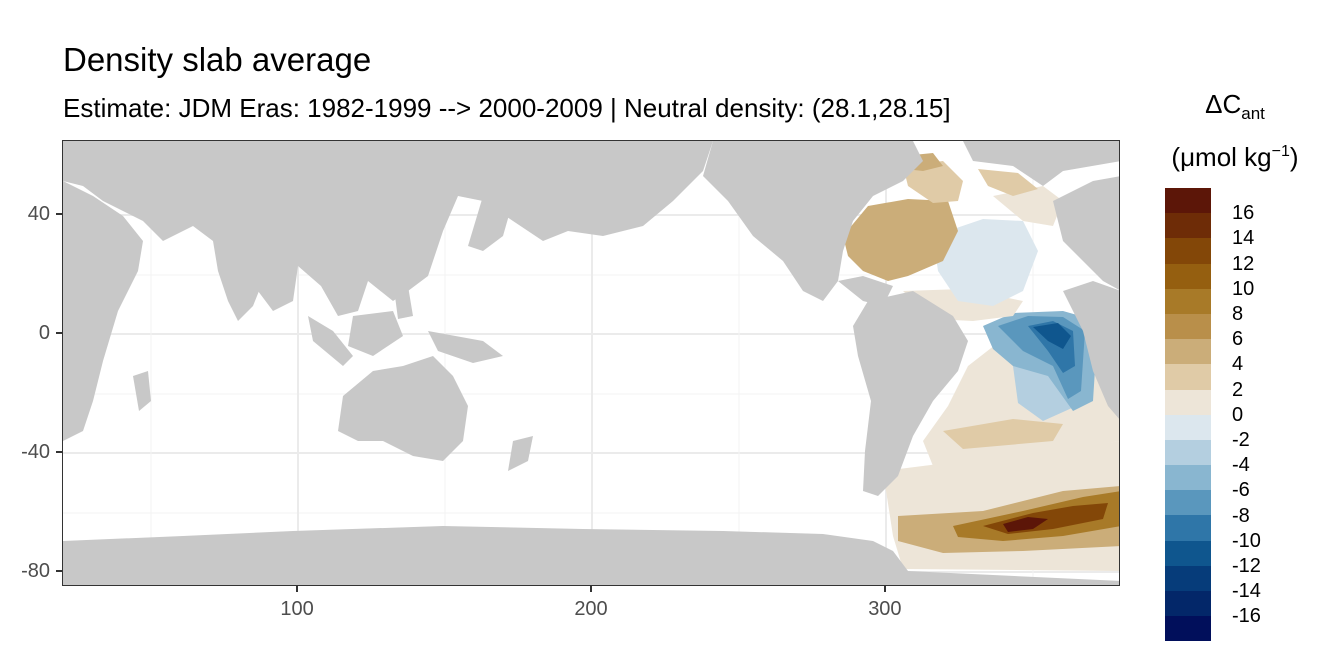  What do you see at coordinates (910, 393) in the screenshot?
I see `land-south-america` at bounding box center [910, 393].